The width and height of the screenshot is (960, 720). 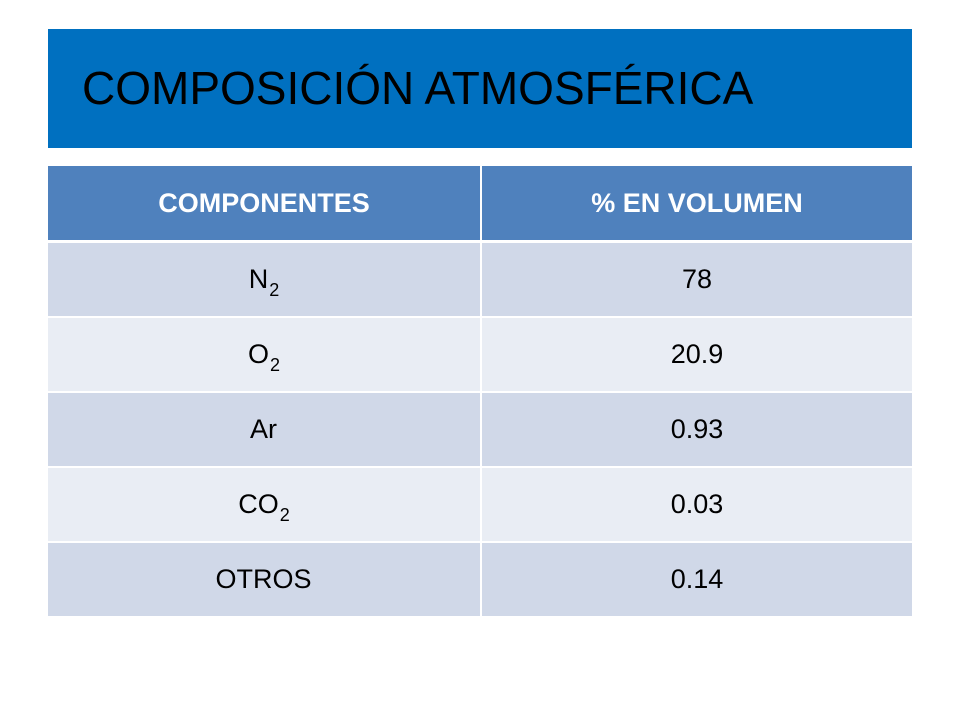 I want to click on slide-title: COMPOSICIÓN ATMOSFÉRICA, so click(x=418, y=88).